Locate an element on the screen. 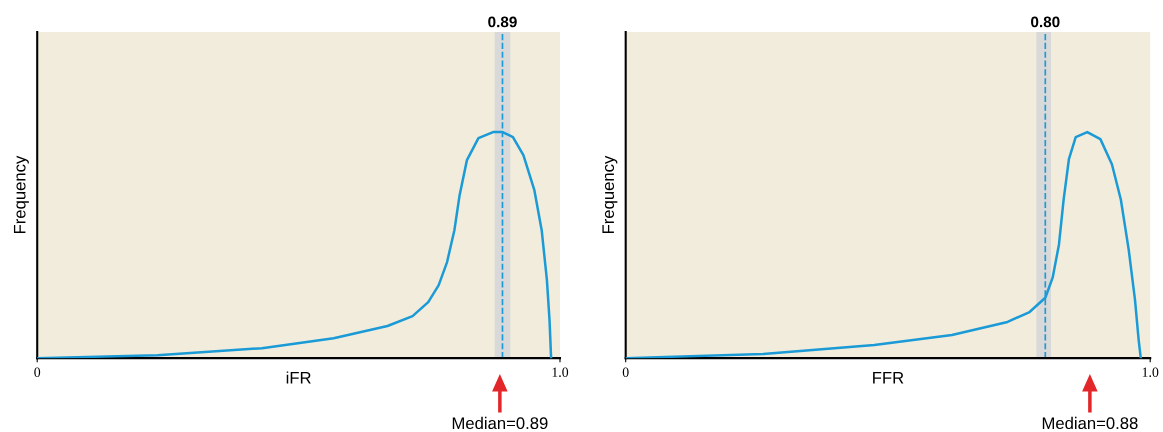  text: Median=0.89 is located at coordinates (500, 423).